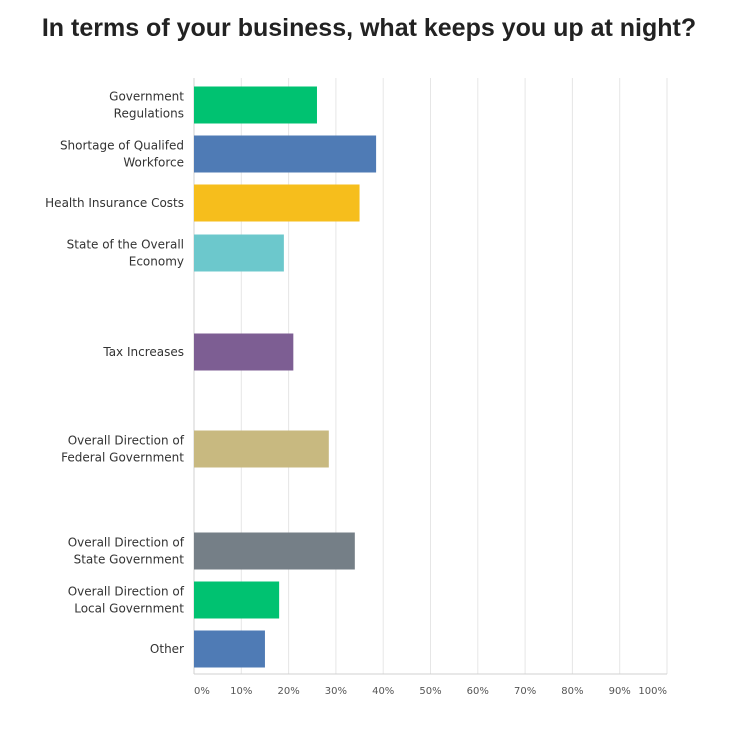  I want to click on x-tick-label: 70%, so click(525, 691).